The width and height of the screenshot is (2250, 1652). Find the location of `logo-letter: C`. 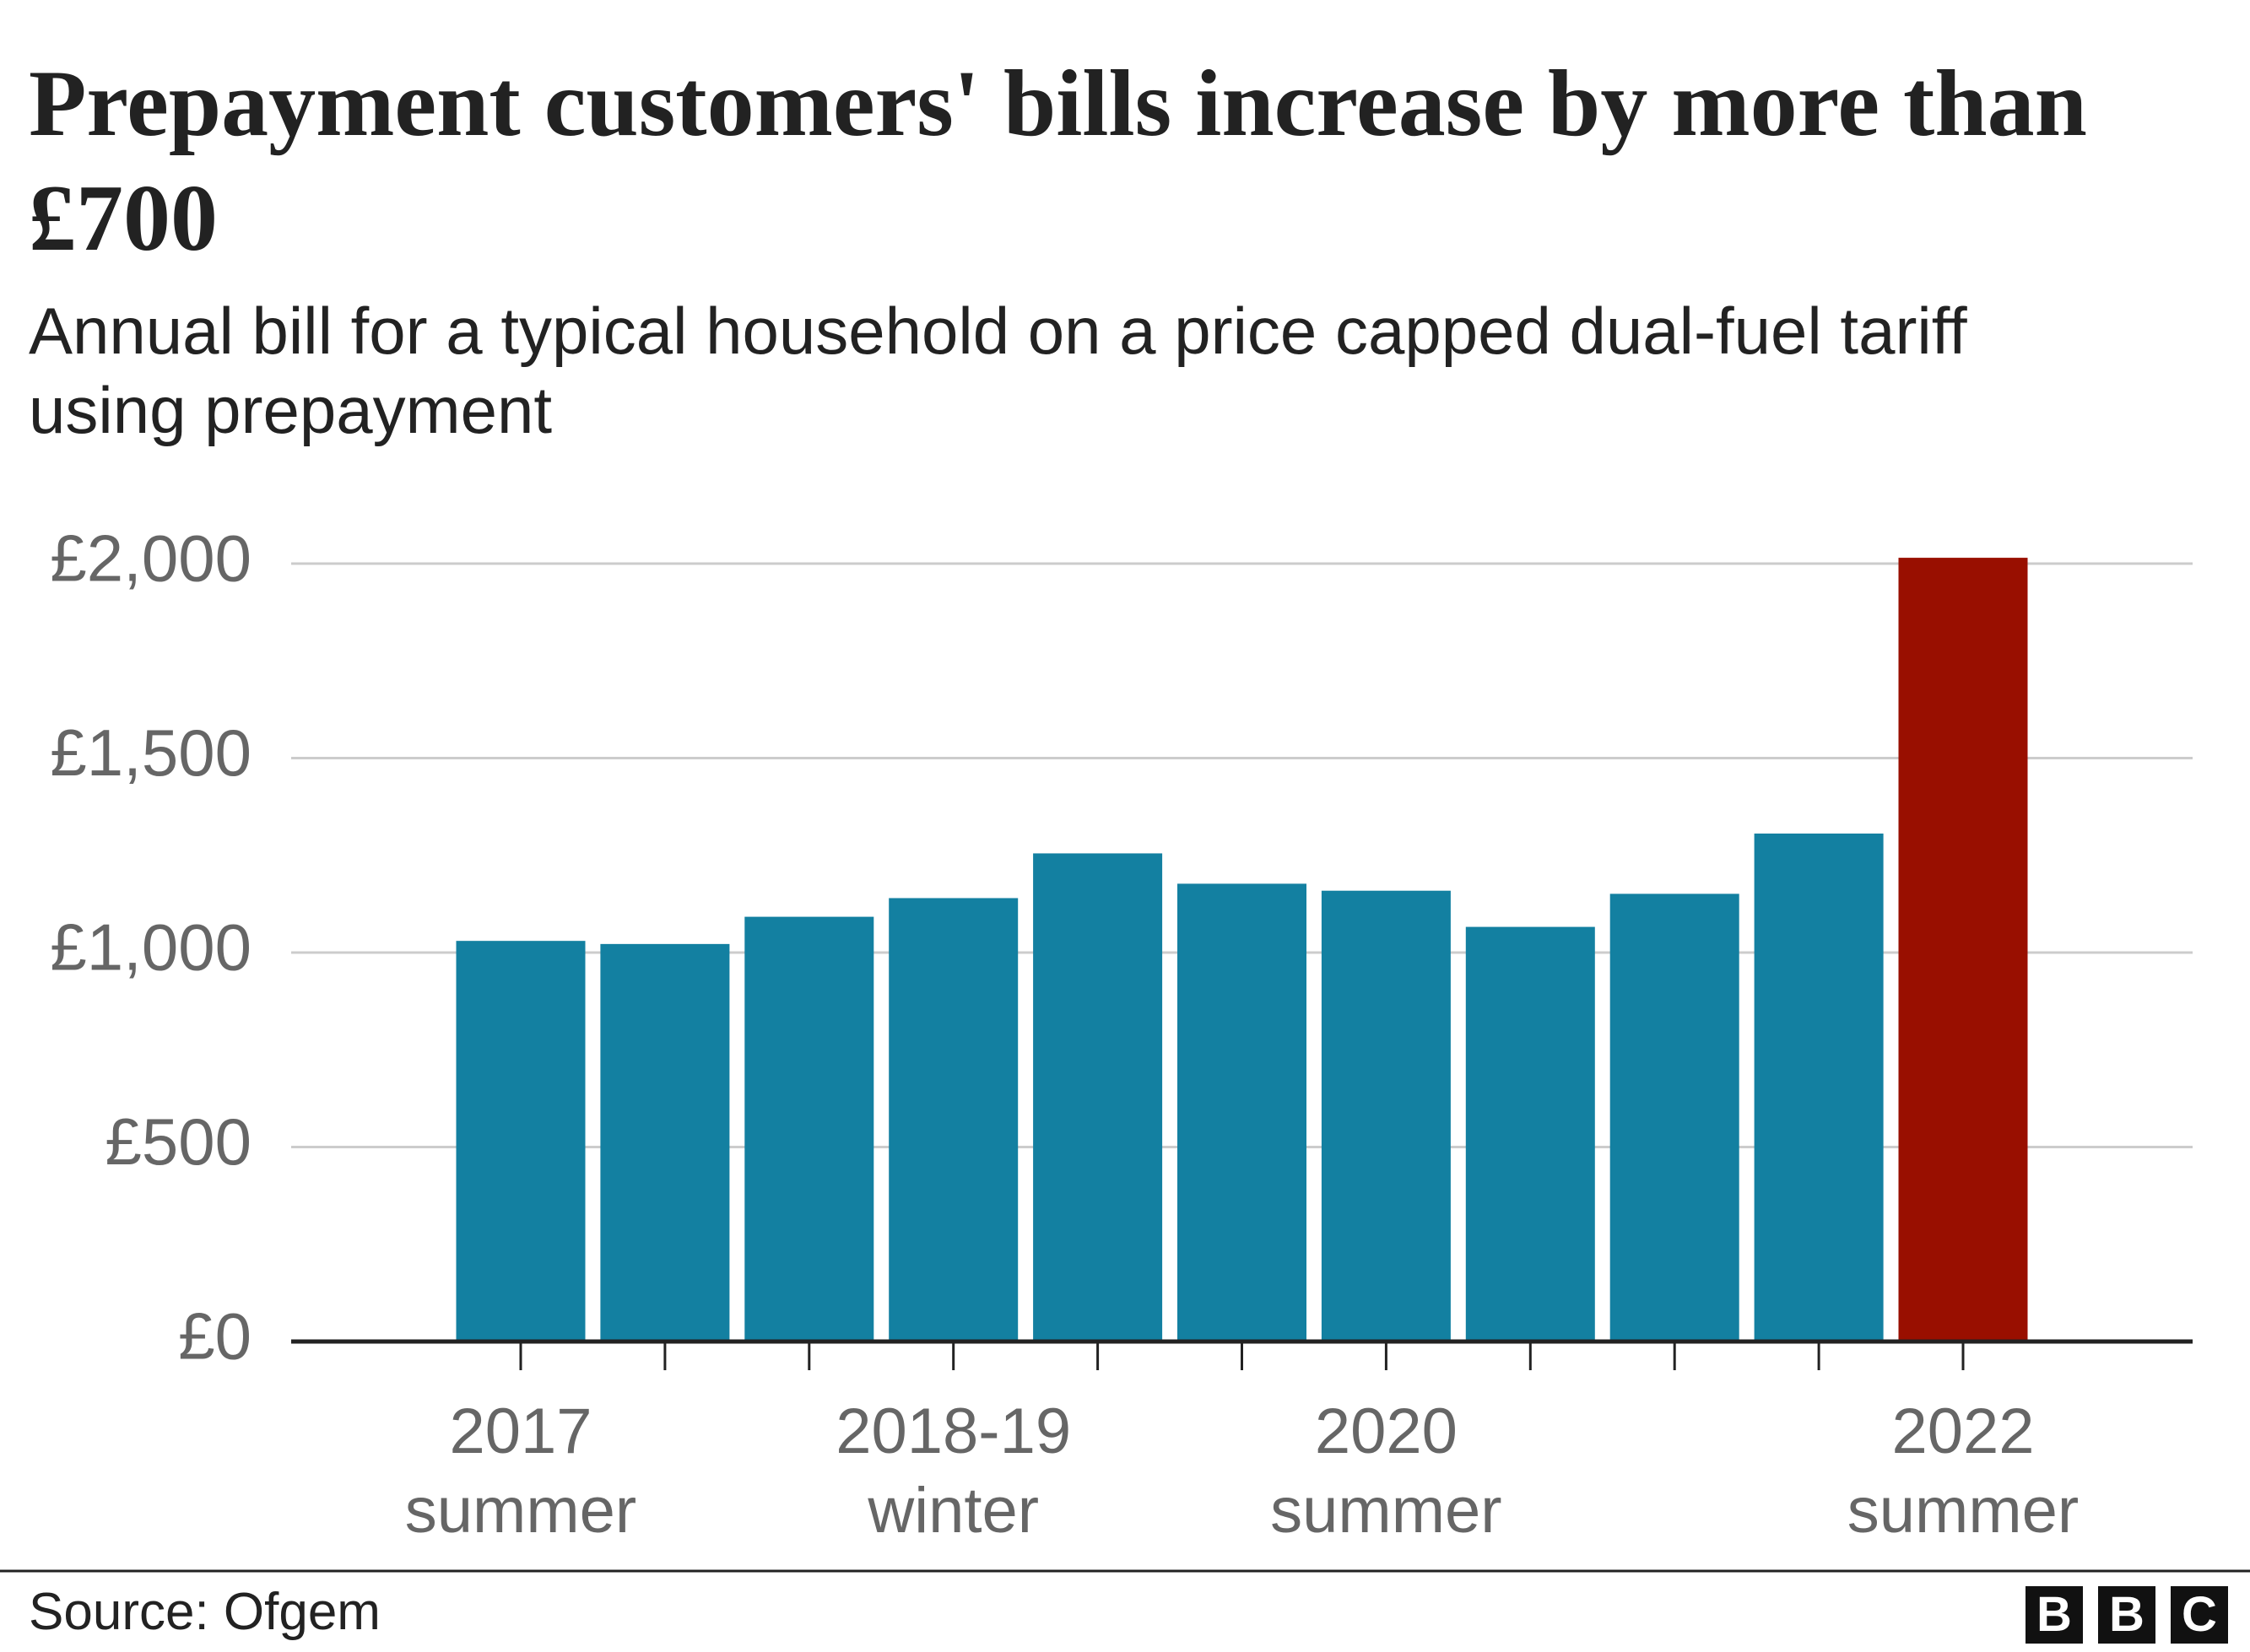

logo-letter: C is located at coordinates (2199, 1615).